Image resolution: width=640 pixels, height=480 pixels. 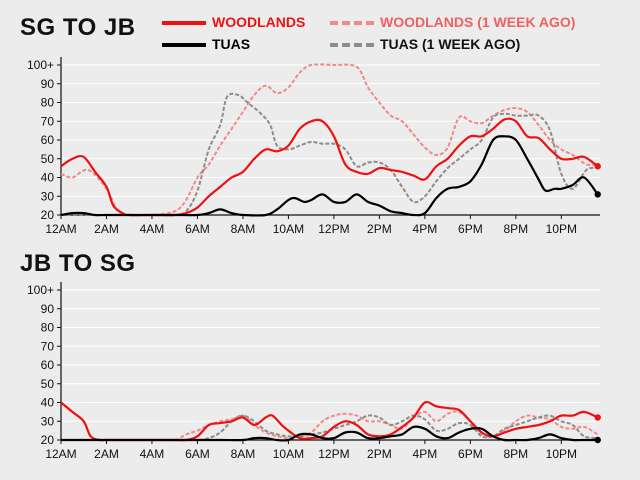 What do you see at coordinates (231, 44) in the screenshot?
I see `legend-label-tuas: TUAS` at bounding box center [231, 44].